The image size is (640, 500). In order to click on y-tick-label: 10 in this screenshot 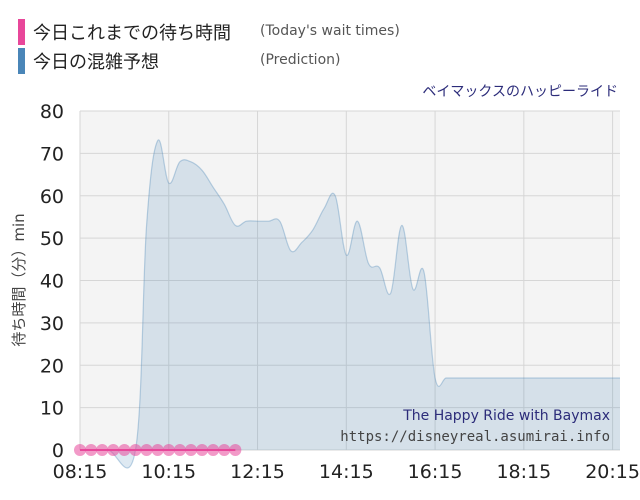, I will do `click(52, 409)`.